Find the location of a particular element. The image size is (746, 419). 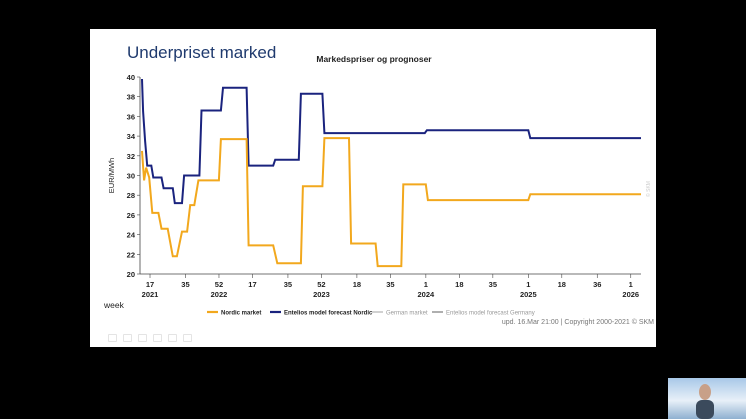

y-tick-label: 34 is located at coordinates (131, 136).